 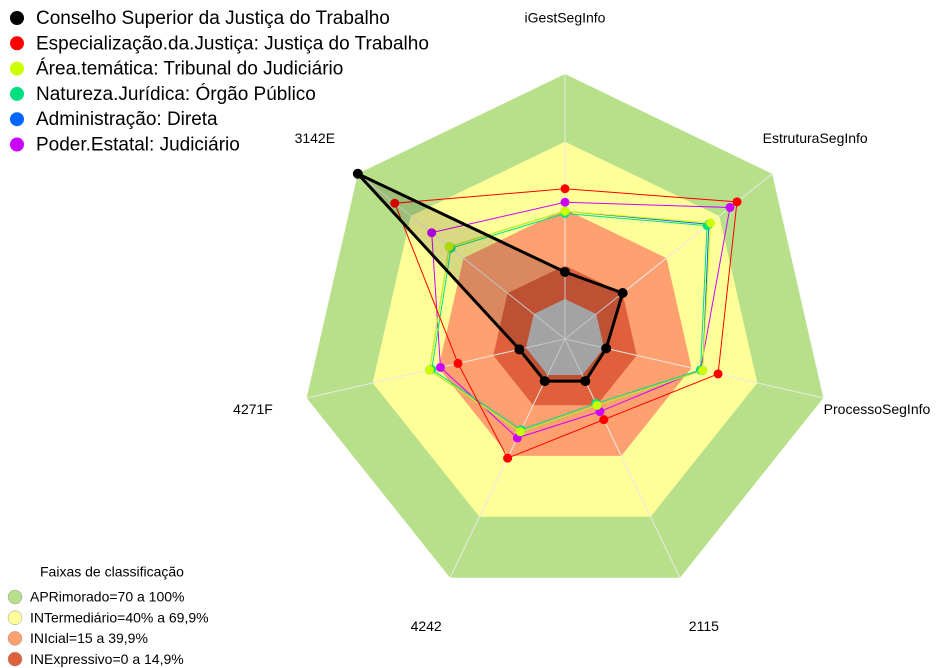 What do you see at coordinates (565, 18) in the screenshot?
I see `axis-label: iGestSegInfo` at bounding box center [565, 18].